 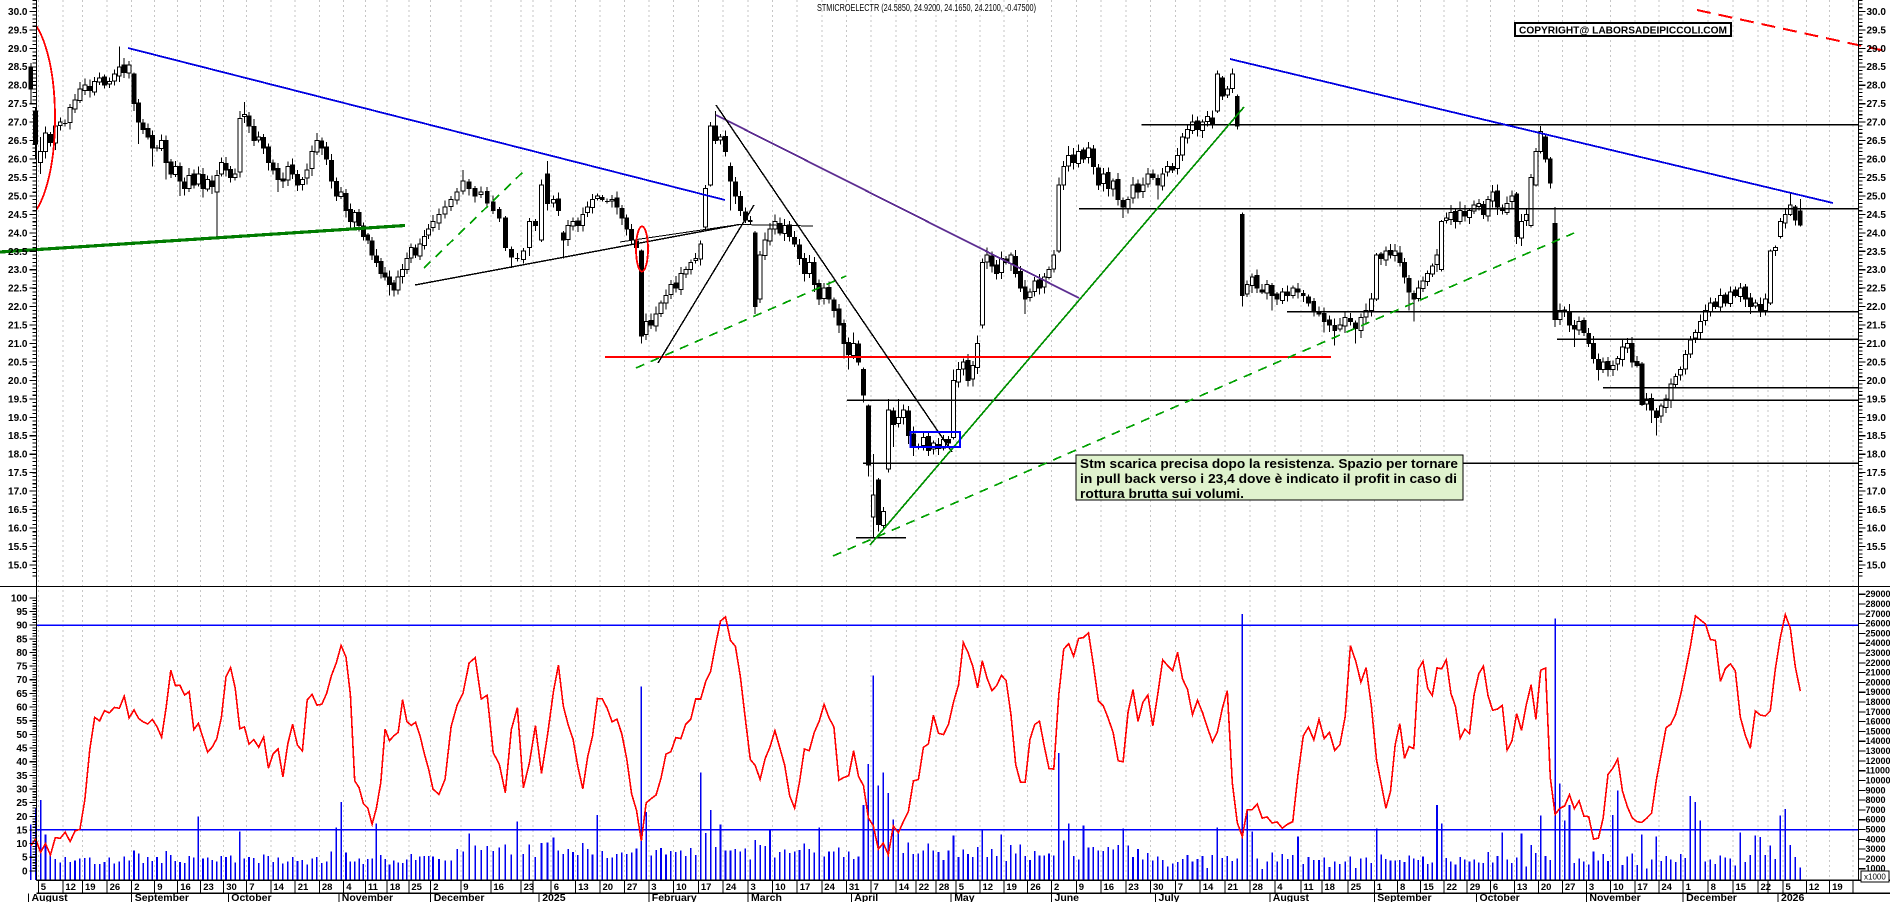 I want to click on svg-text: 5000, so click(x=1876, y=830).